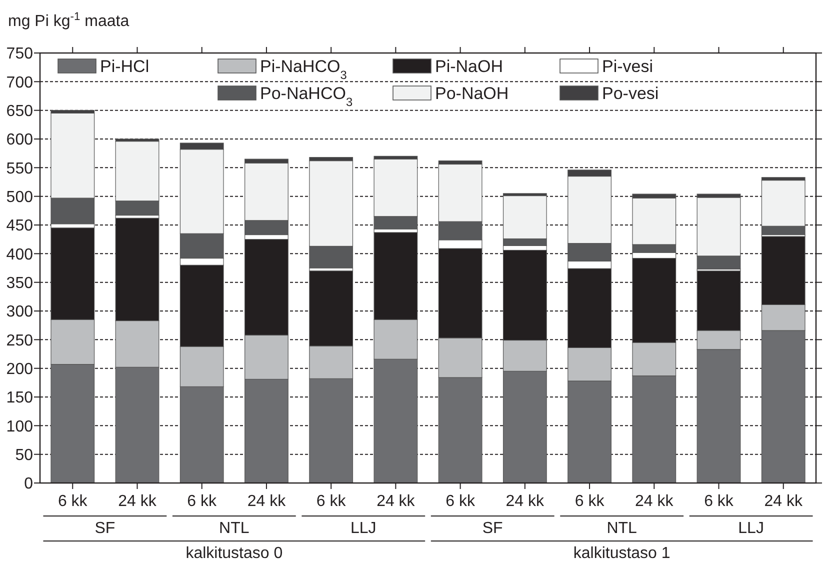  What do you see at coordinates (20, 427) in the screenshot?
I see `y-tick-label: 100` at bounding box center [20, 427].